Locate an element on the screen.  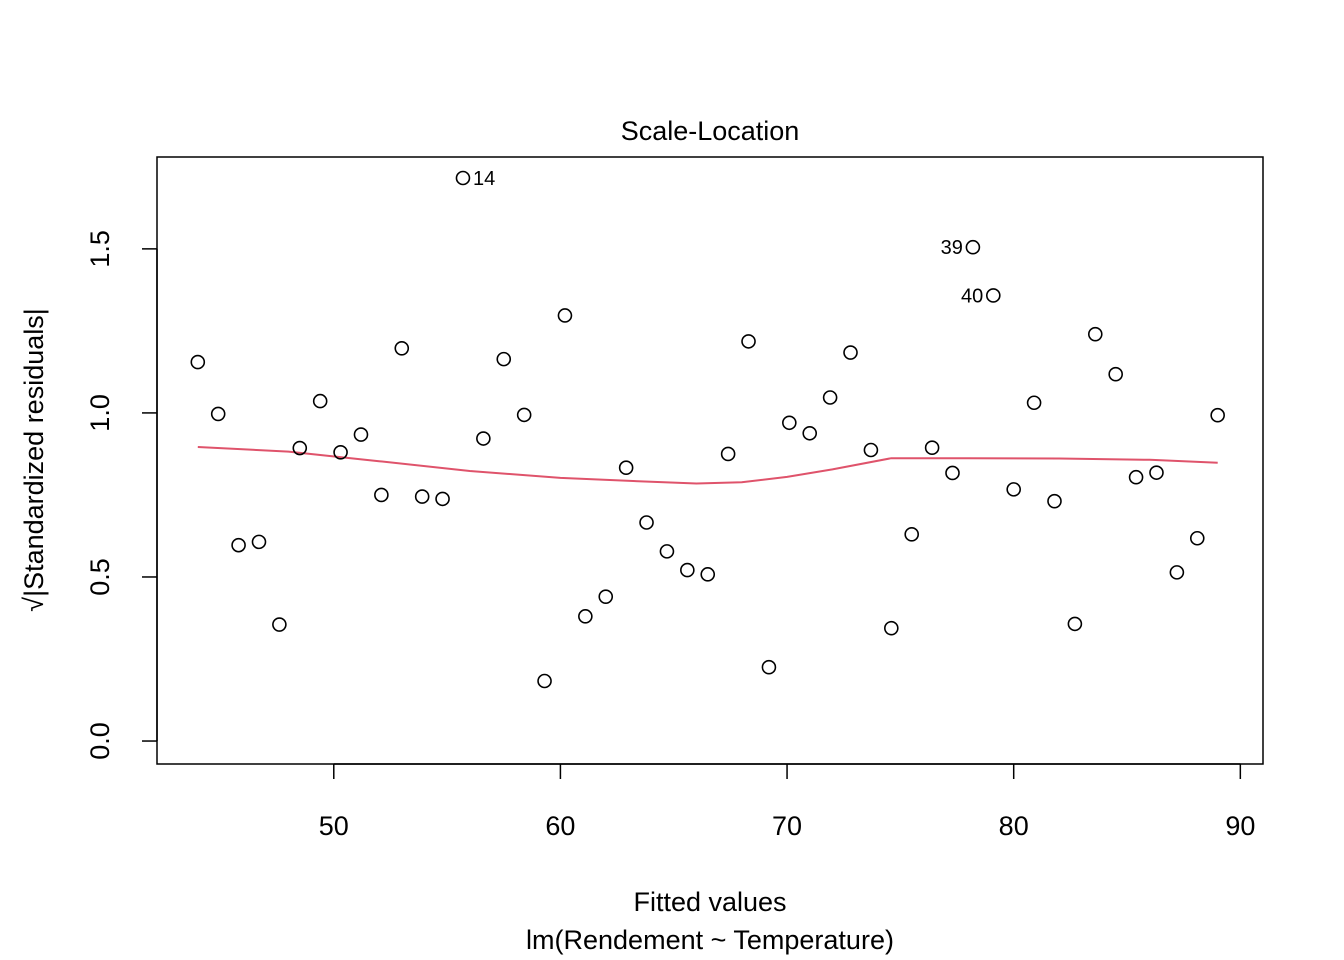
y-axis-label: √|Standardized residuals| is located at coordinates (34, 460).